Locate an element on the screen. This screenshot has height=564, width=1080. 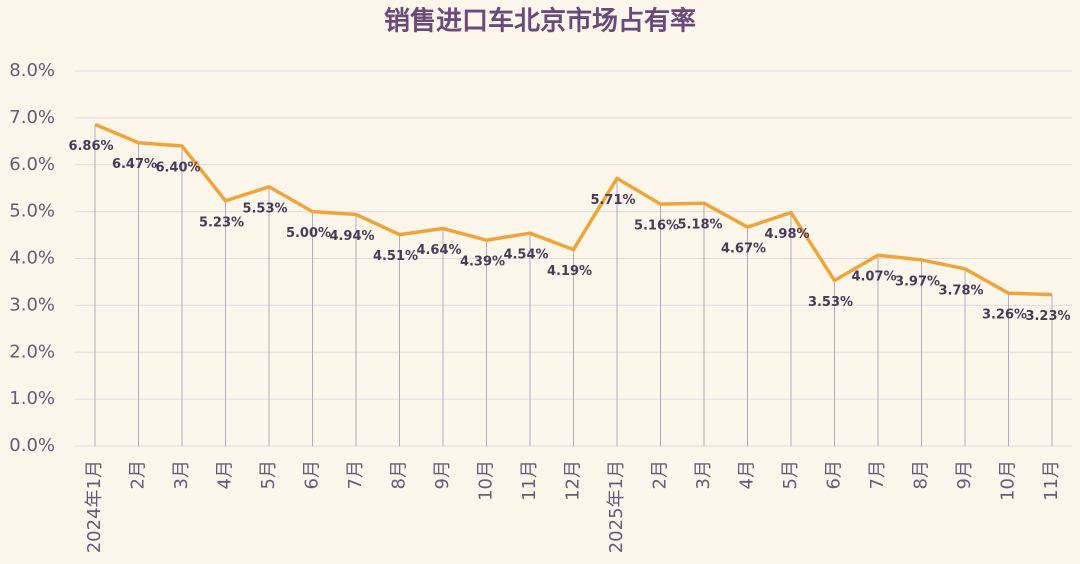
data-label: 4.39% is located at coordinates (482, 262).